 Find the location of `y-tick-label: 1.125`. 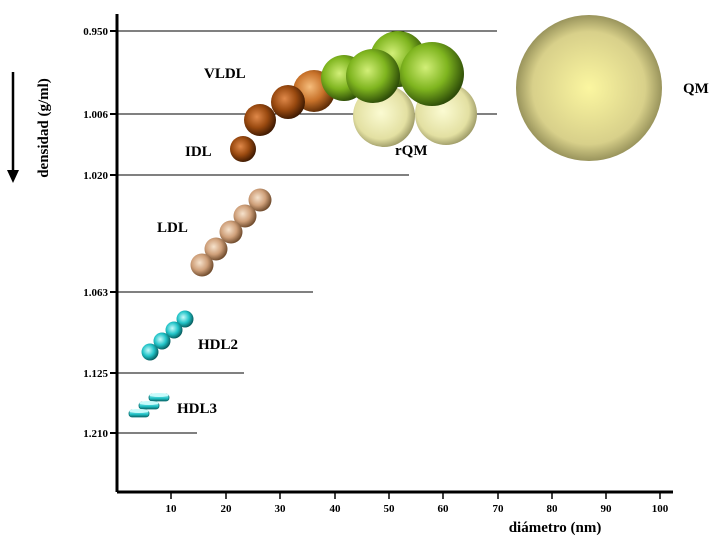

y-tick-label: 1.125 is located at coordinates (95, 374).